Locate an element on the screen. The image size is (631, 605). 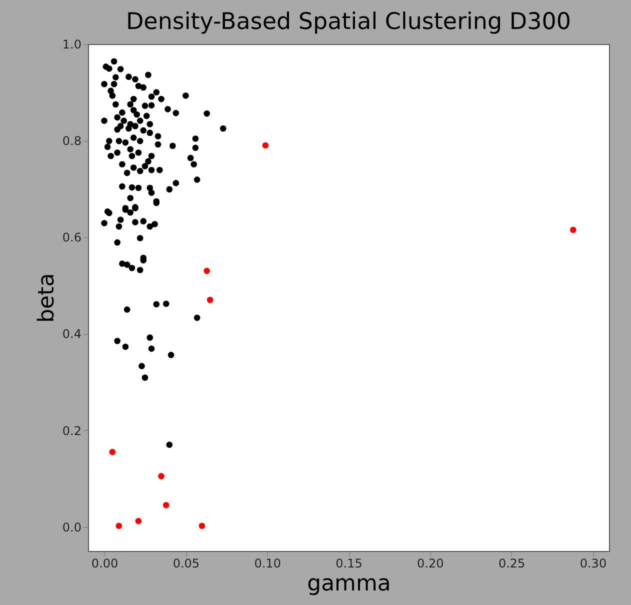
x-tick-label: 0.00 is located at coordinates (104, 563).